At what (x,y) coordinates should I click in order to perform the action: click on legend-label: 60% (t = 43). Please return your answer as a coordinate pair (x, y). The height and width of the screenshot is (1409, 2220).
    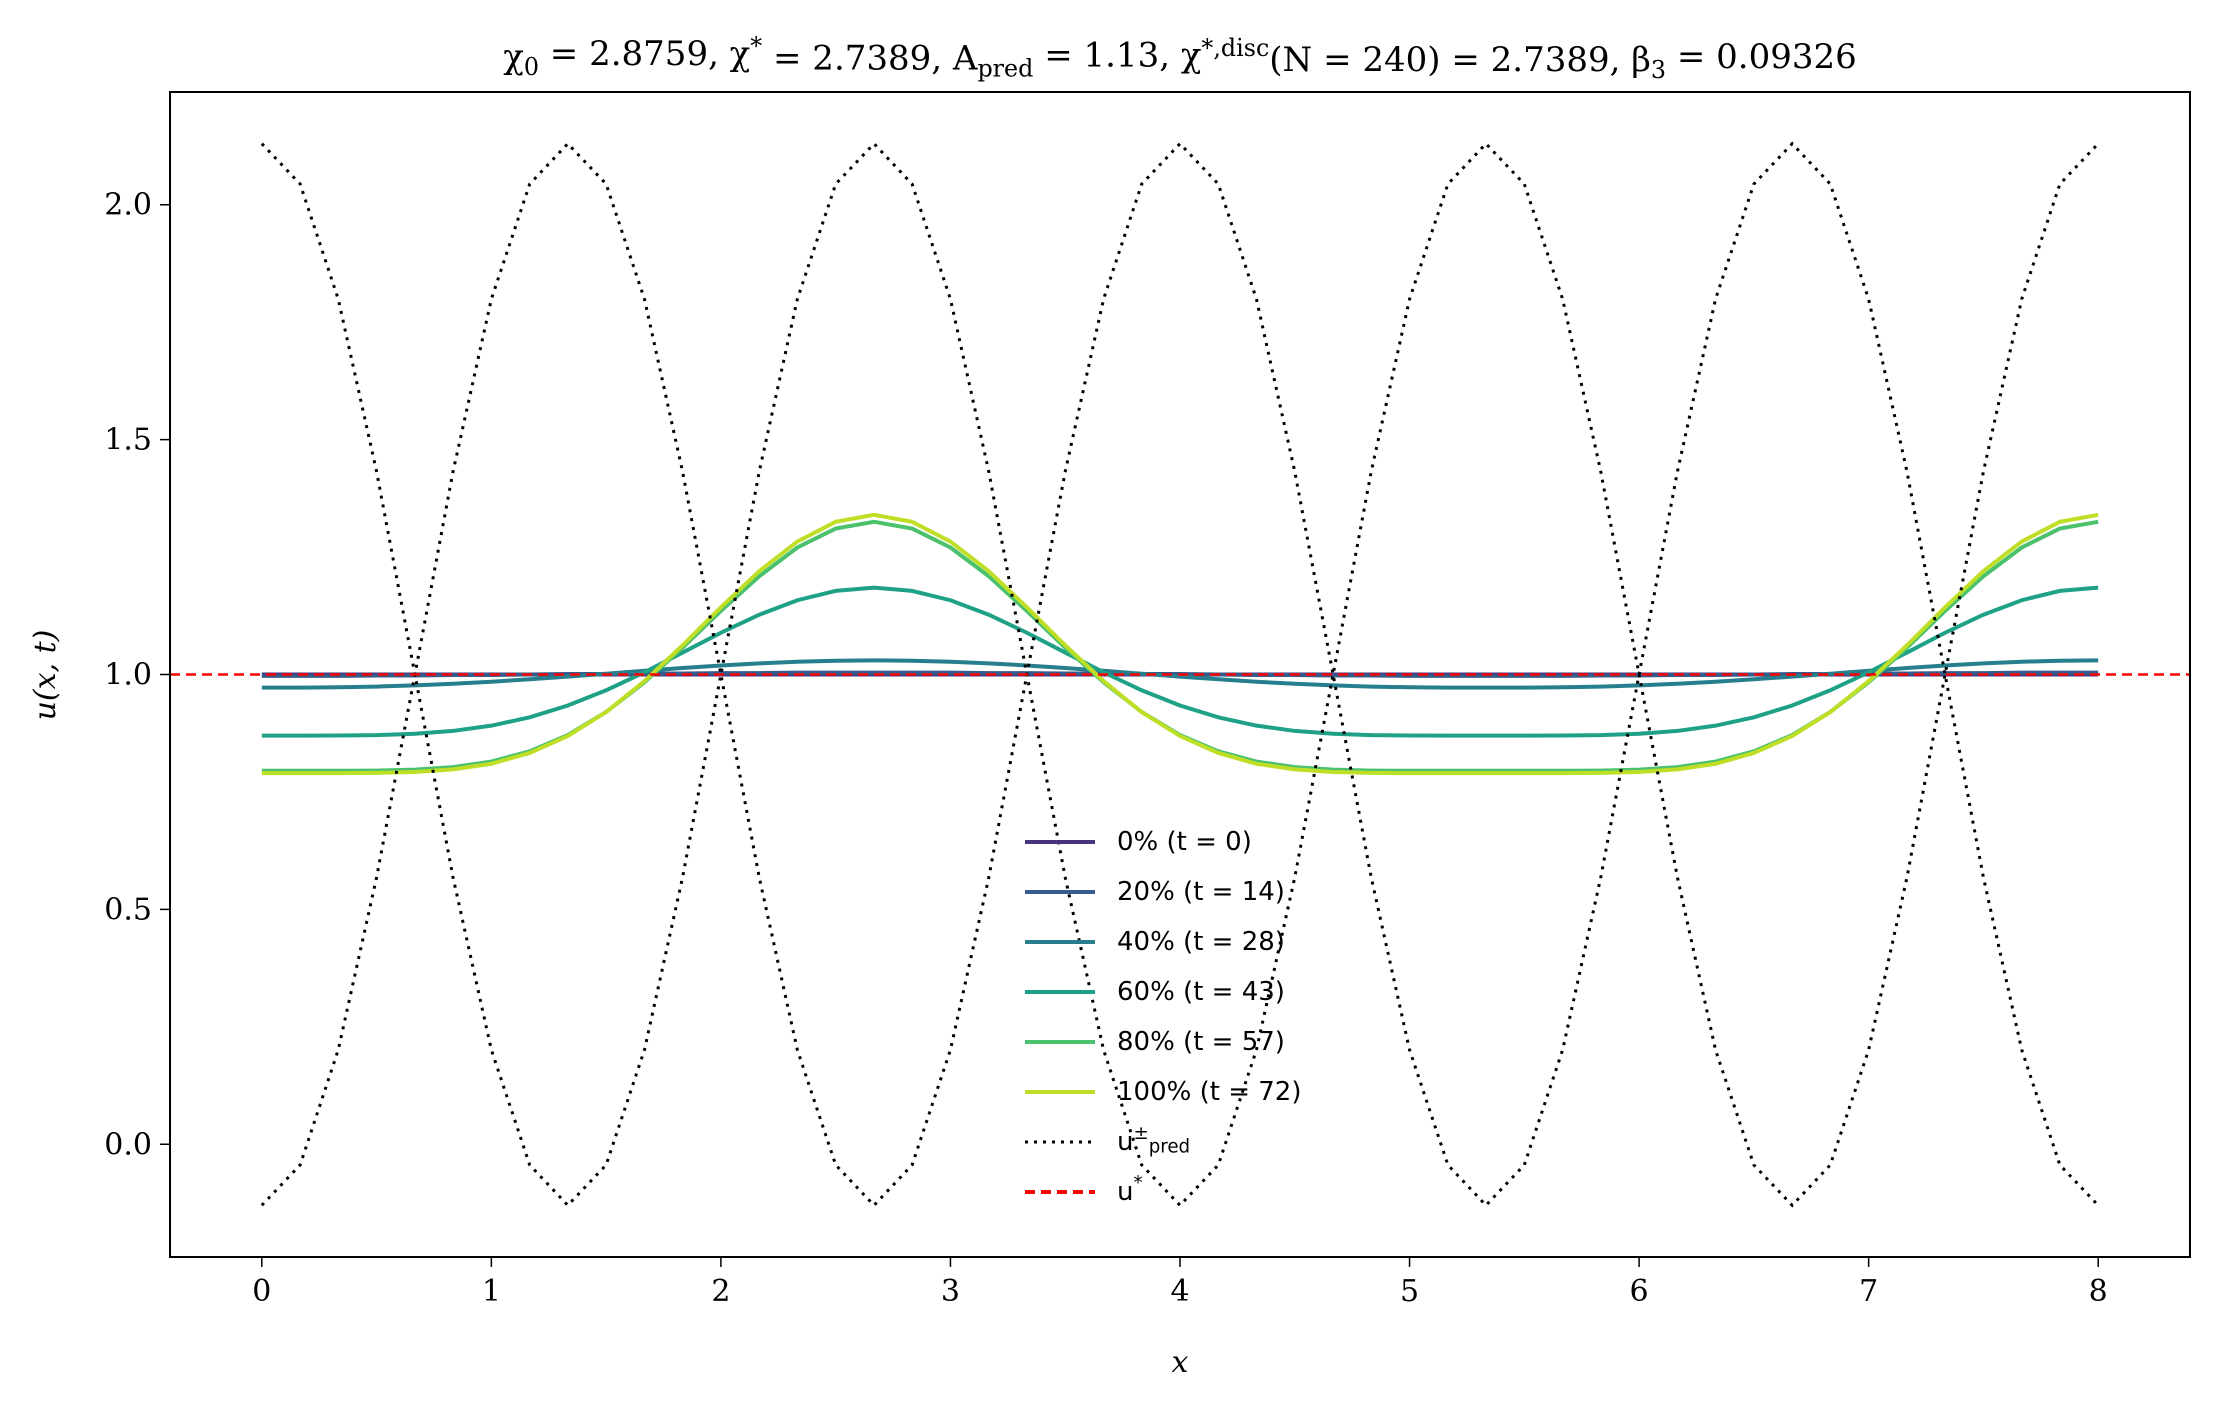
    Looking at the image, I should click on (1201, 992).